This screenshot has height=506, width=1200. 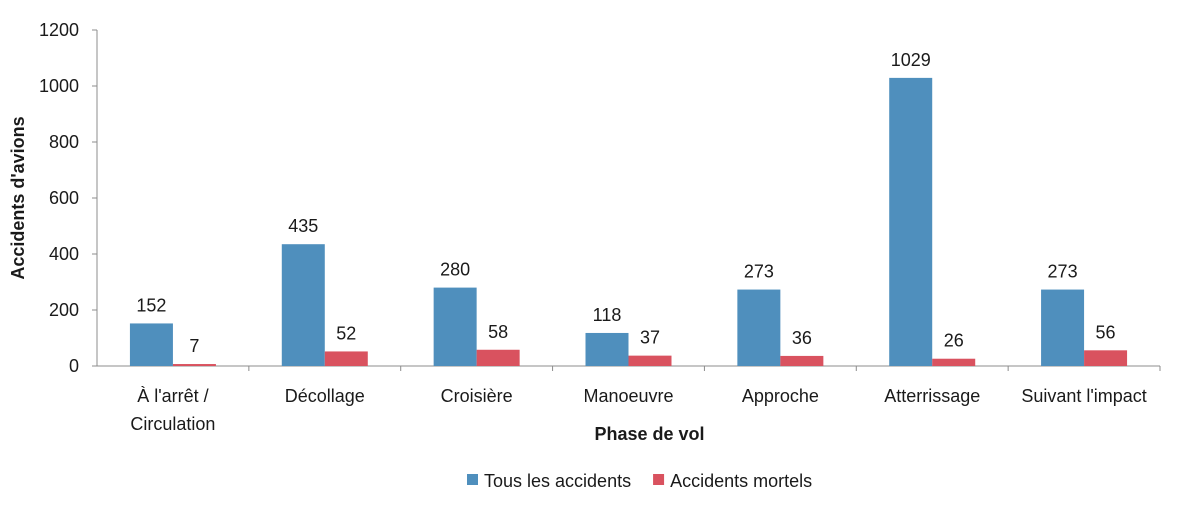 I want to click on y-tick-label: 200, so click(x=64, y=310).